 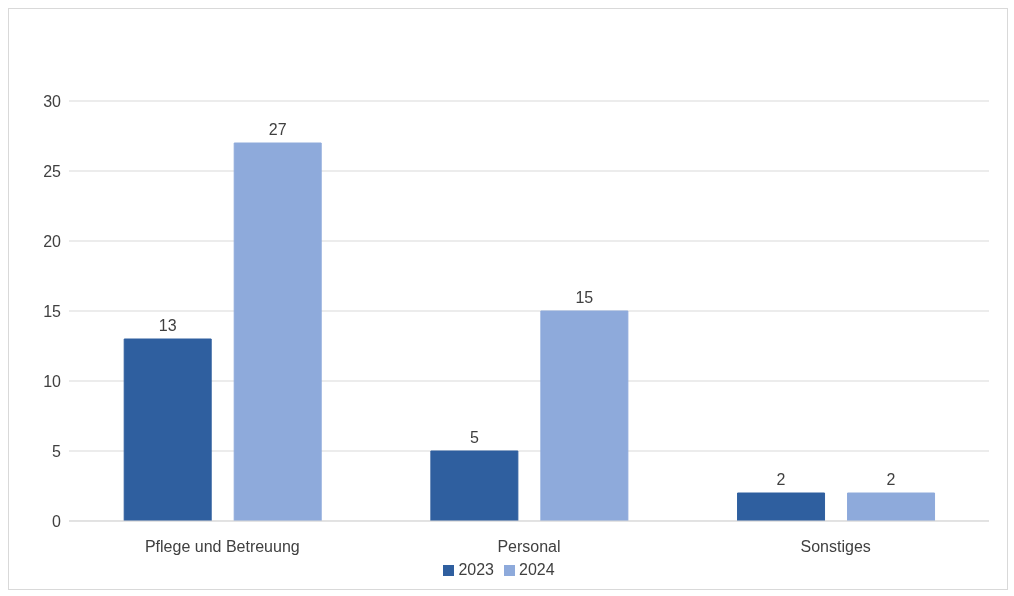 What do you see at coordinates (52, 101) in the screenshot?
I see `y-tick-label: 30` at bounding box center [52, 101].